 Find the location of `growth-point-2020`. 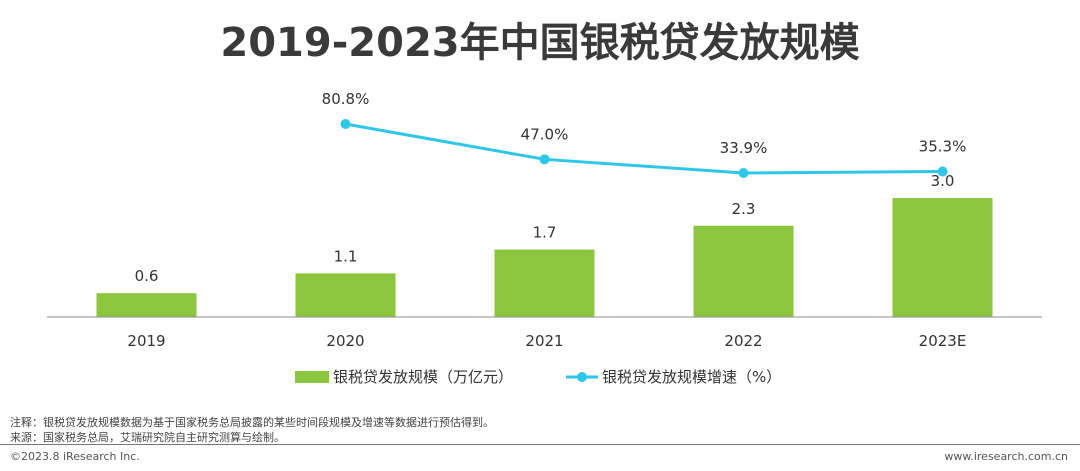

growth-point-2020 is located at coordinates (345, 124).